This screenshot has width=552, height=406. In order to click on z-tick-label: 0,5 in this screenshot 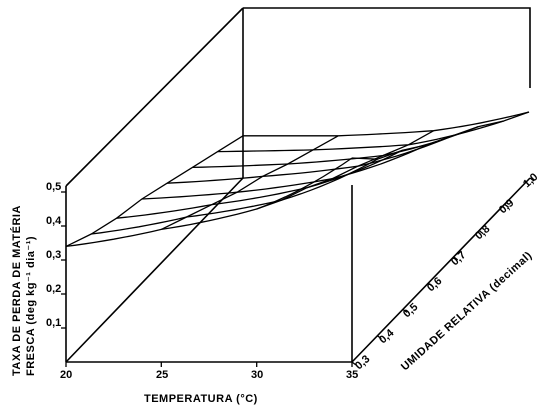, I will do `click(410, 310)`.